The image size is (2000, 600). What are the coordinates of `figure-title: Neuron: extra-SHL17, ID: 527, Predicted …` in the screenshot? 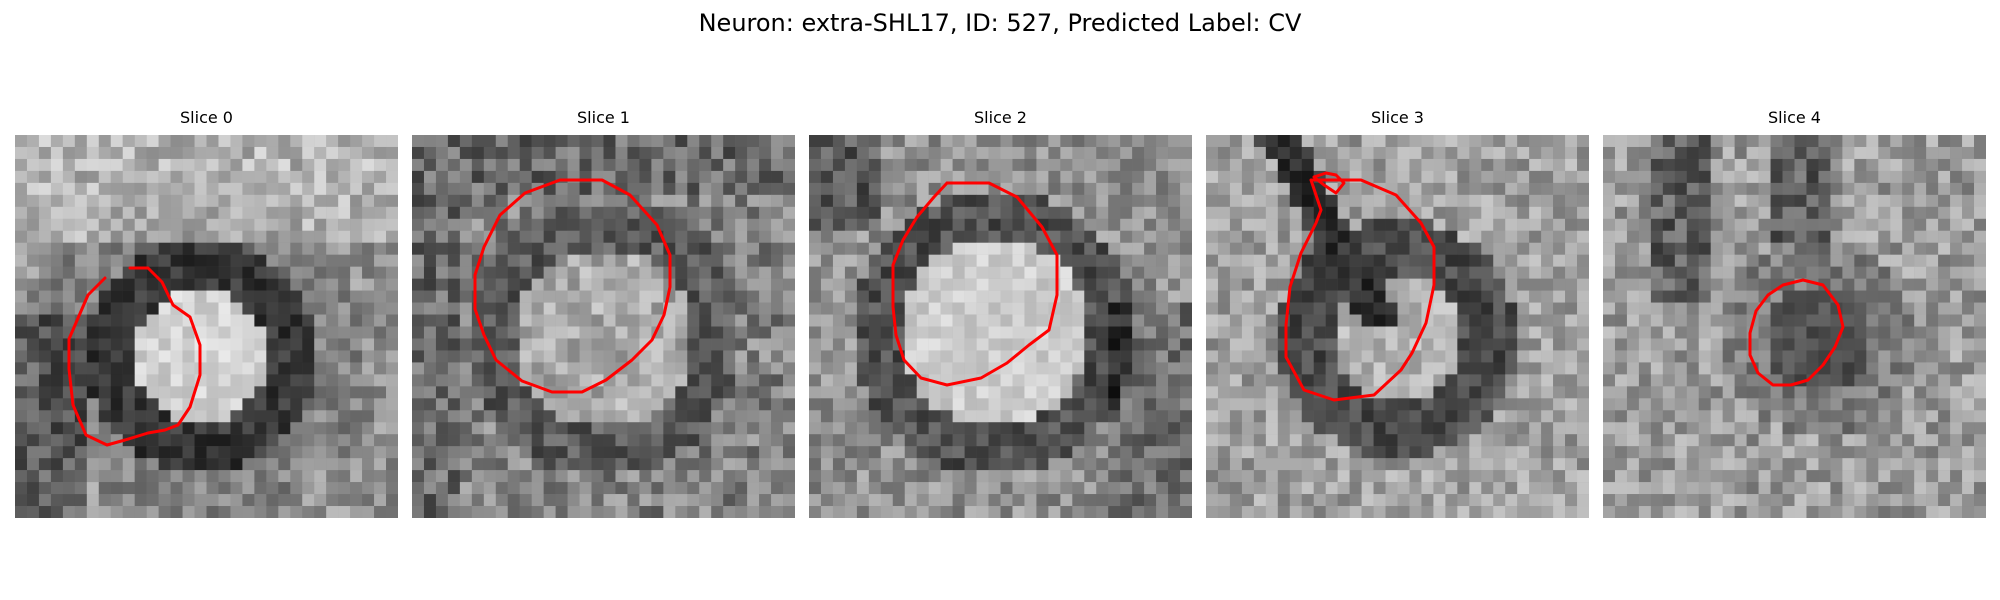 It's located at (1000, 23).